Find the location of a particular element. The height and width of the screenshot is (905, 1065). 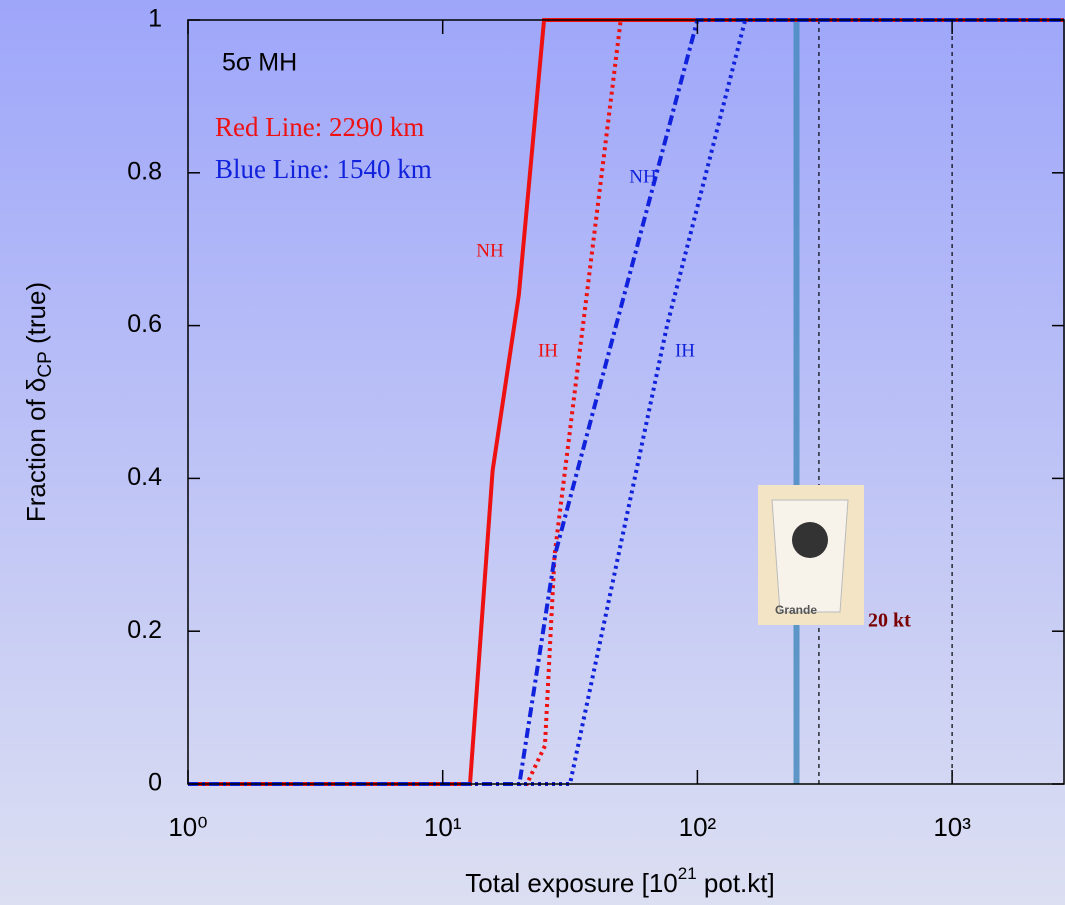

y-tick-label: 0.2 is located at coordinates (144, 630).